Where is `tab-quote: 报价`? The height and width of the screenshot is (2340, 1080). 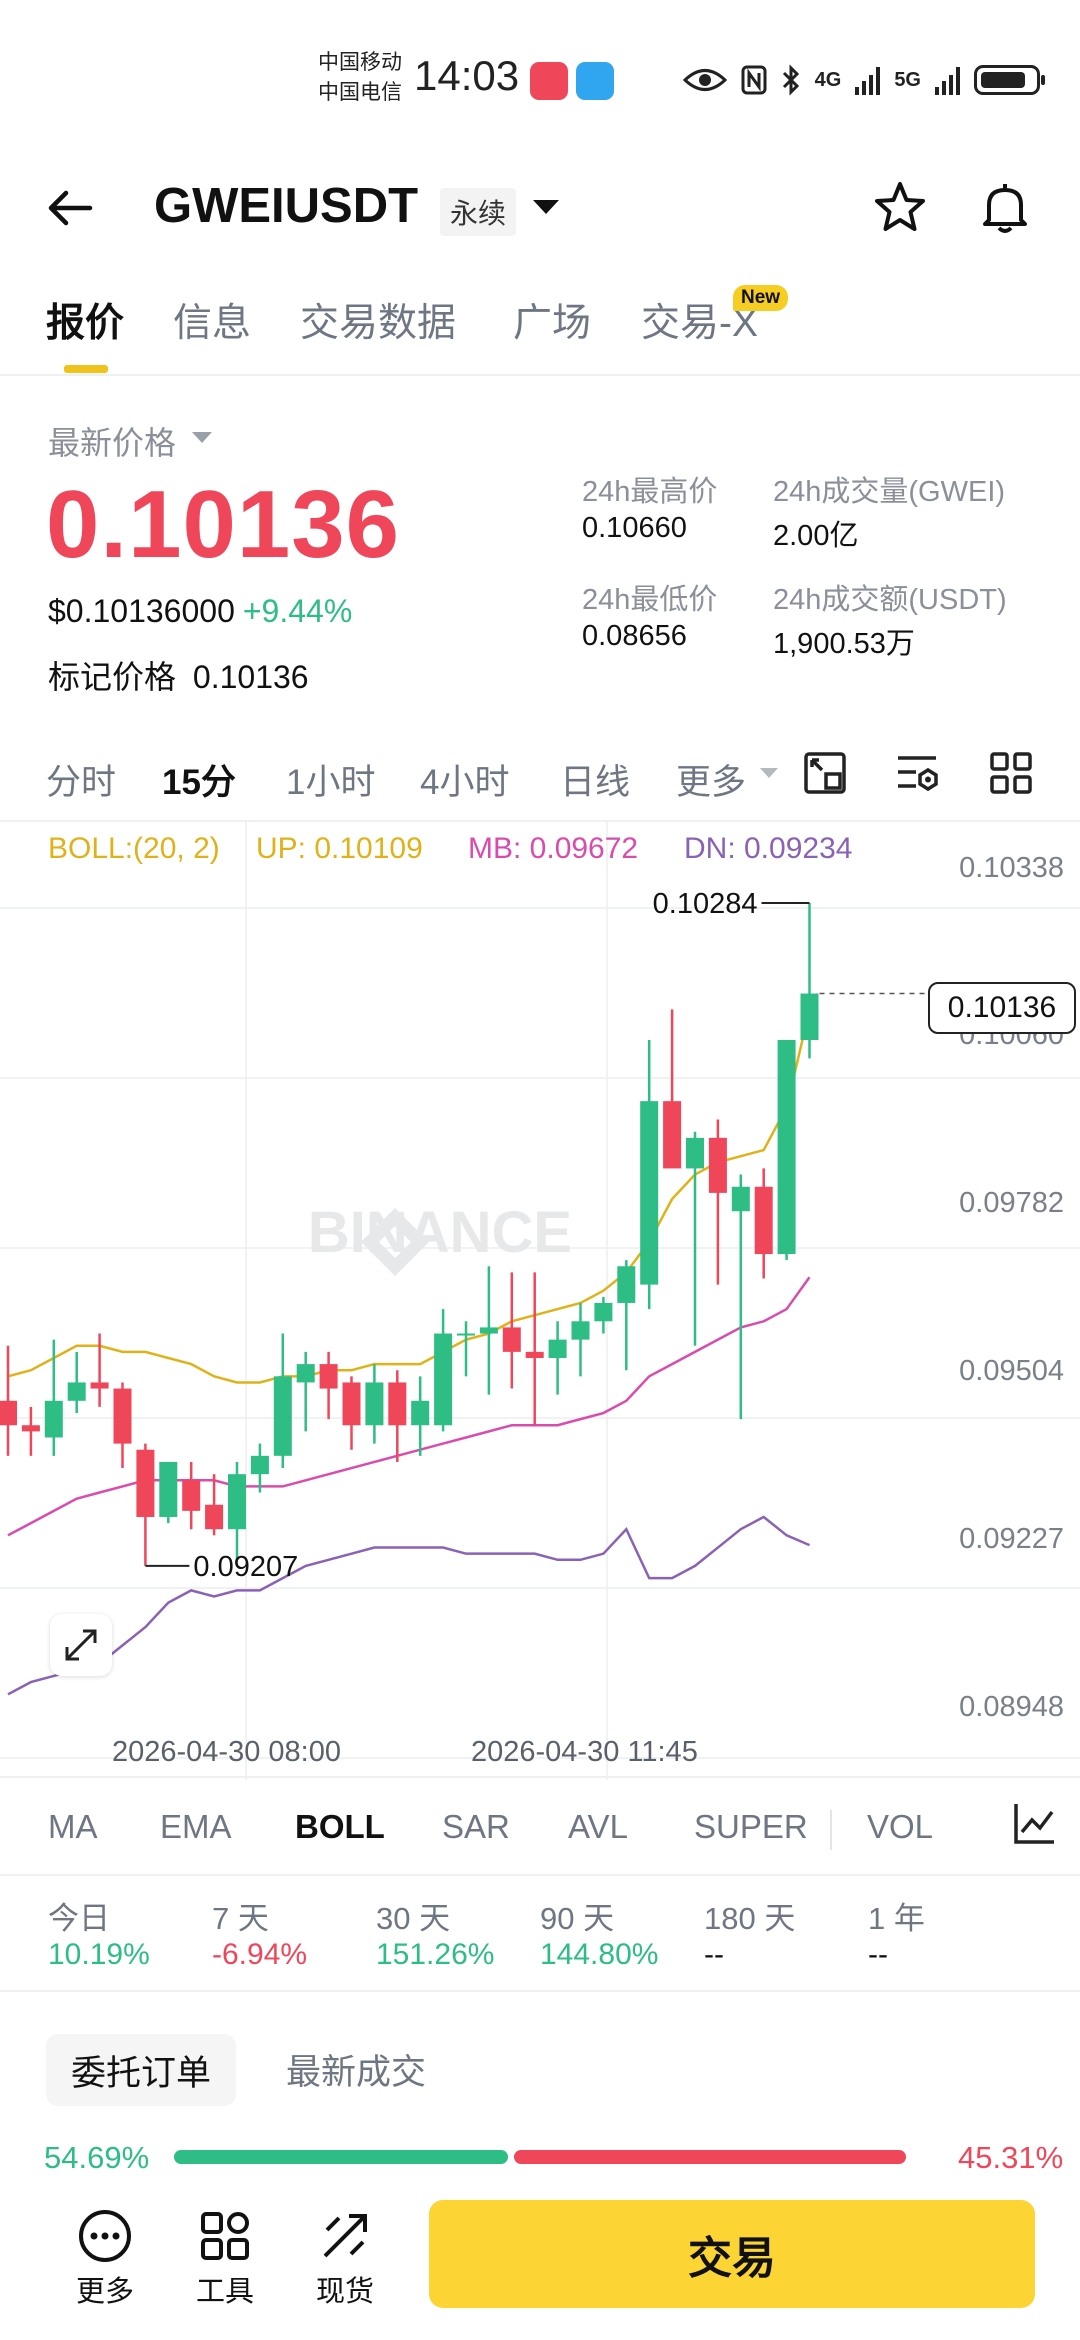 tab-quote: 报价 is located at coordinates (85, 323).